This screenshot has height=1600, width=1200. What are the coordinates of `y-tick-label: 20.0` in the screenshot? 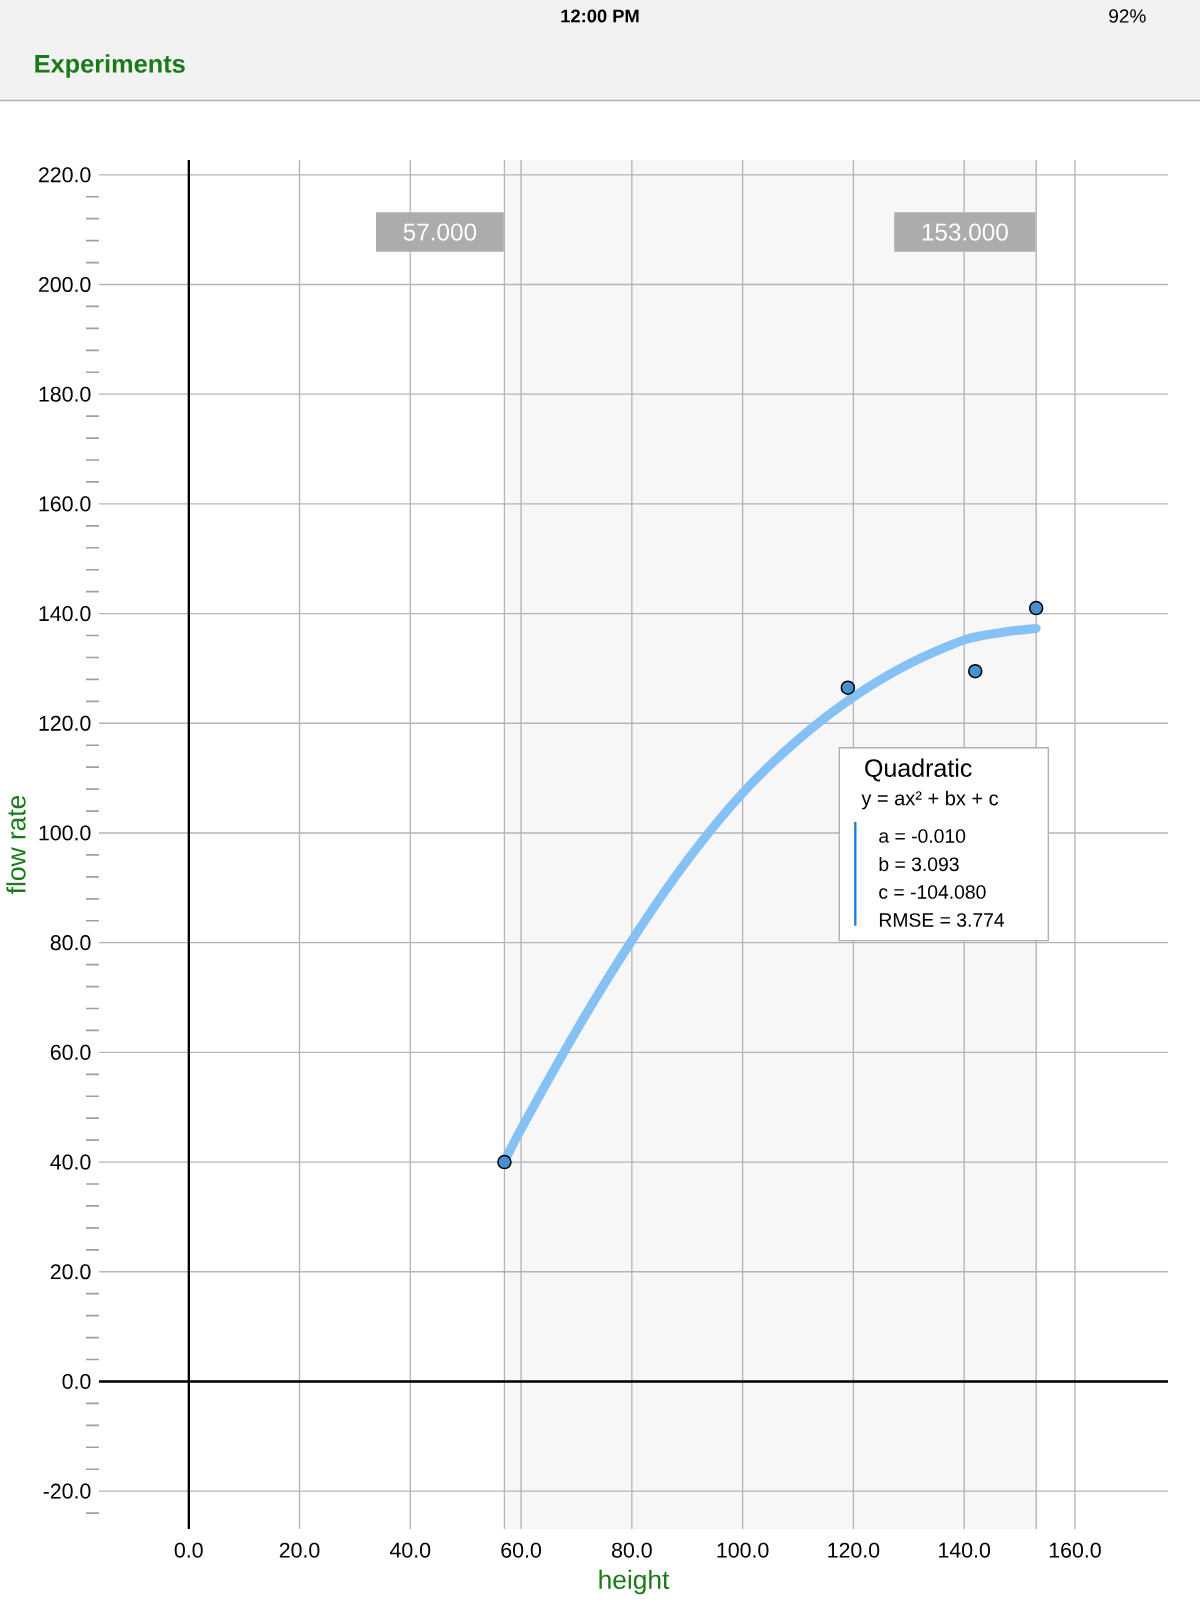 It's located at (70, 1272).